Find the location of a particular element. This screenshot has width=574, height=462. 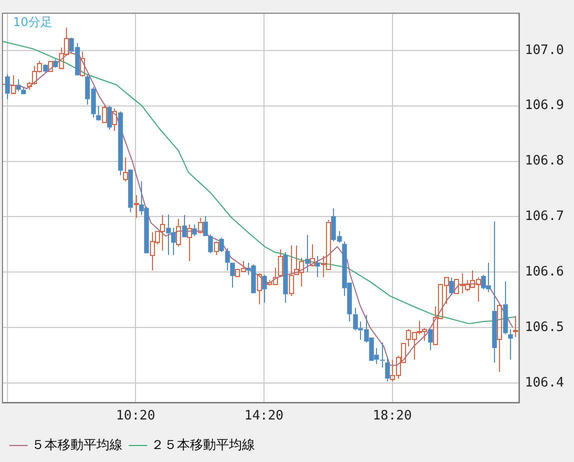

legend-label: ２５本移動平均線 is located at coordinates (203, 445).